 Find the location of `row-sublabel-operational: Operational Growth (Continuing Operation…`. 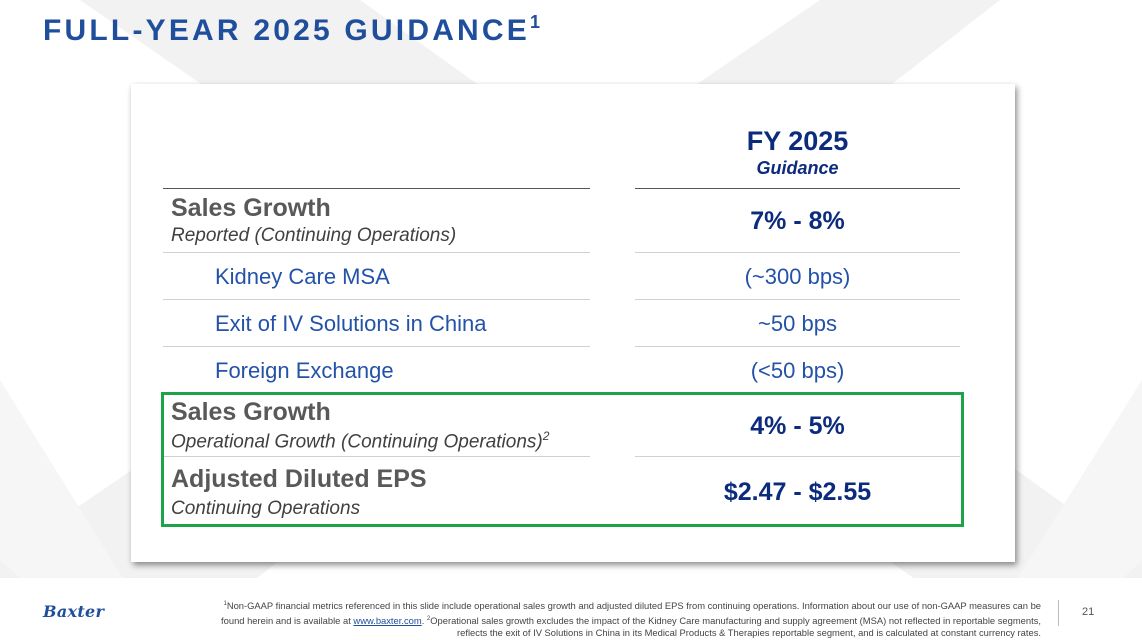

row-sublabel-operational: Operational Growth (Continuing Operation… is located at coordinates (360, 441).